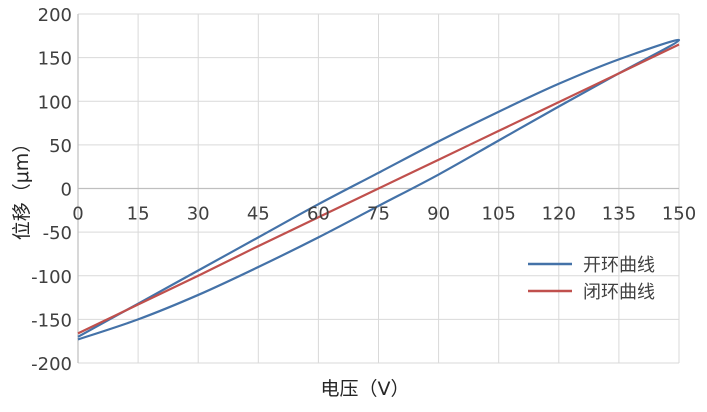 The image size is (707, 412). What do you see at coordinates (198, 214) in the screenshot?
I see `x-tick-label: 30` at bounding box center [198, 214].